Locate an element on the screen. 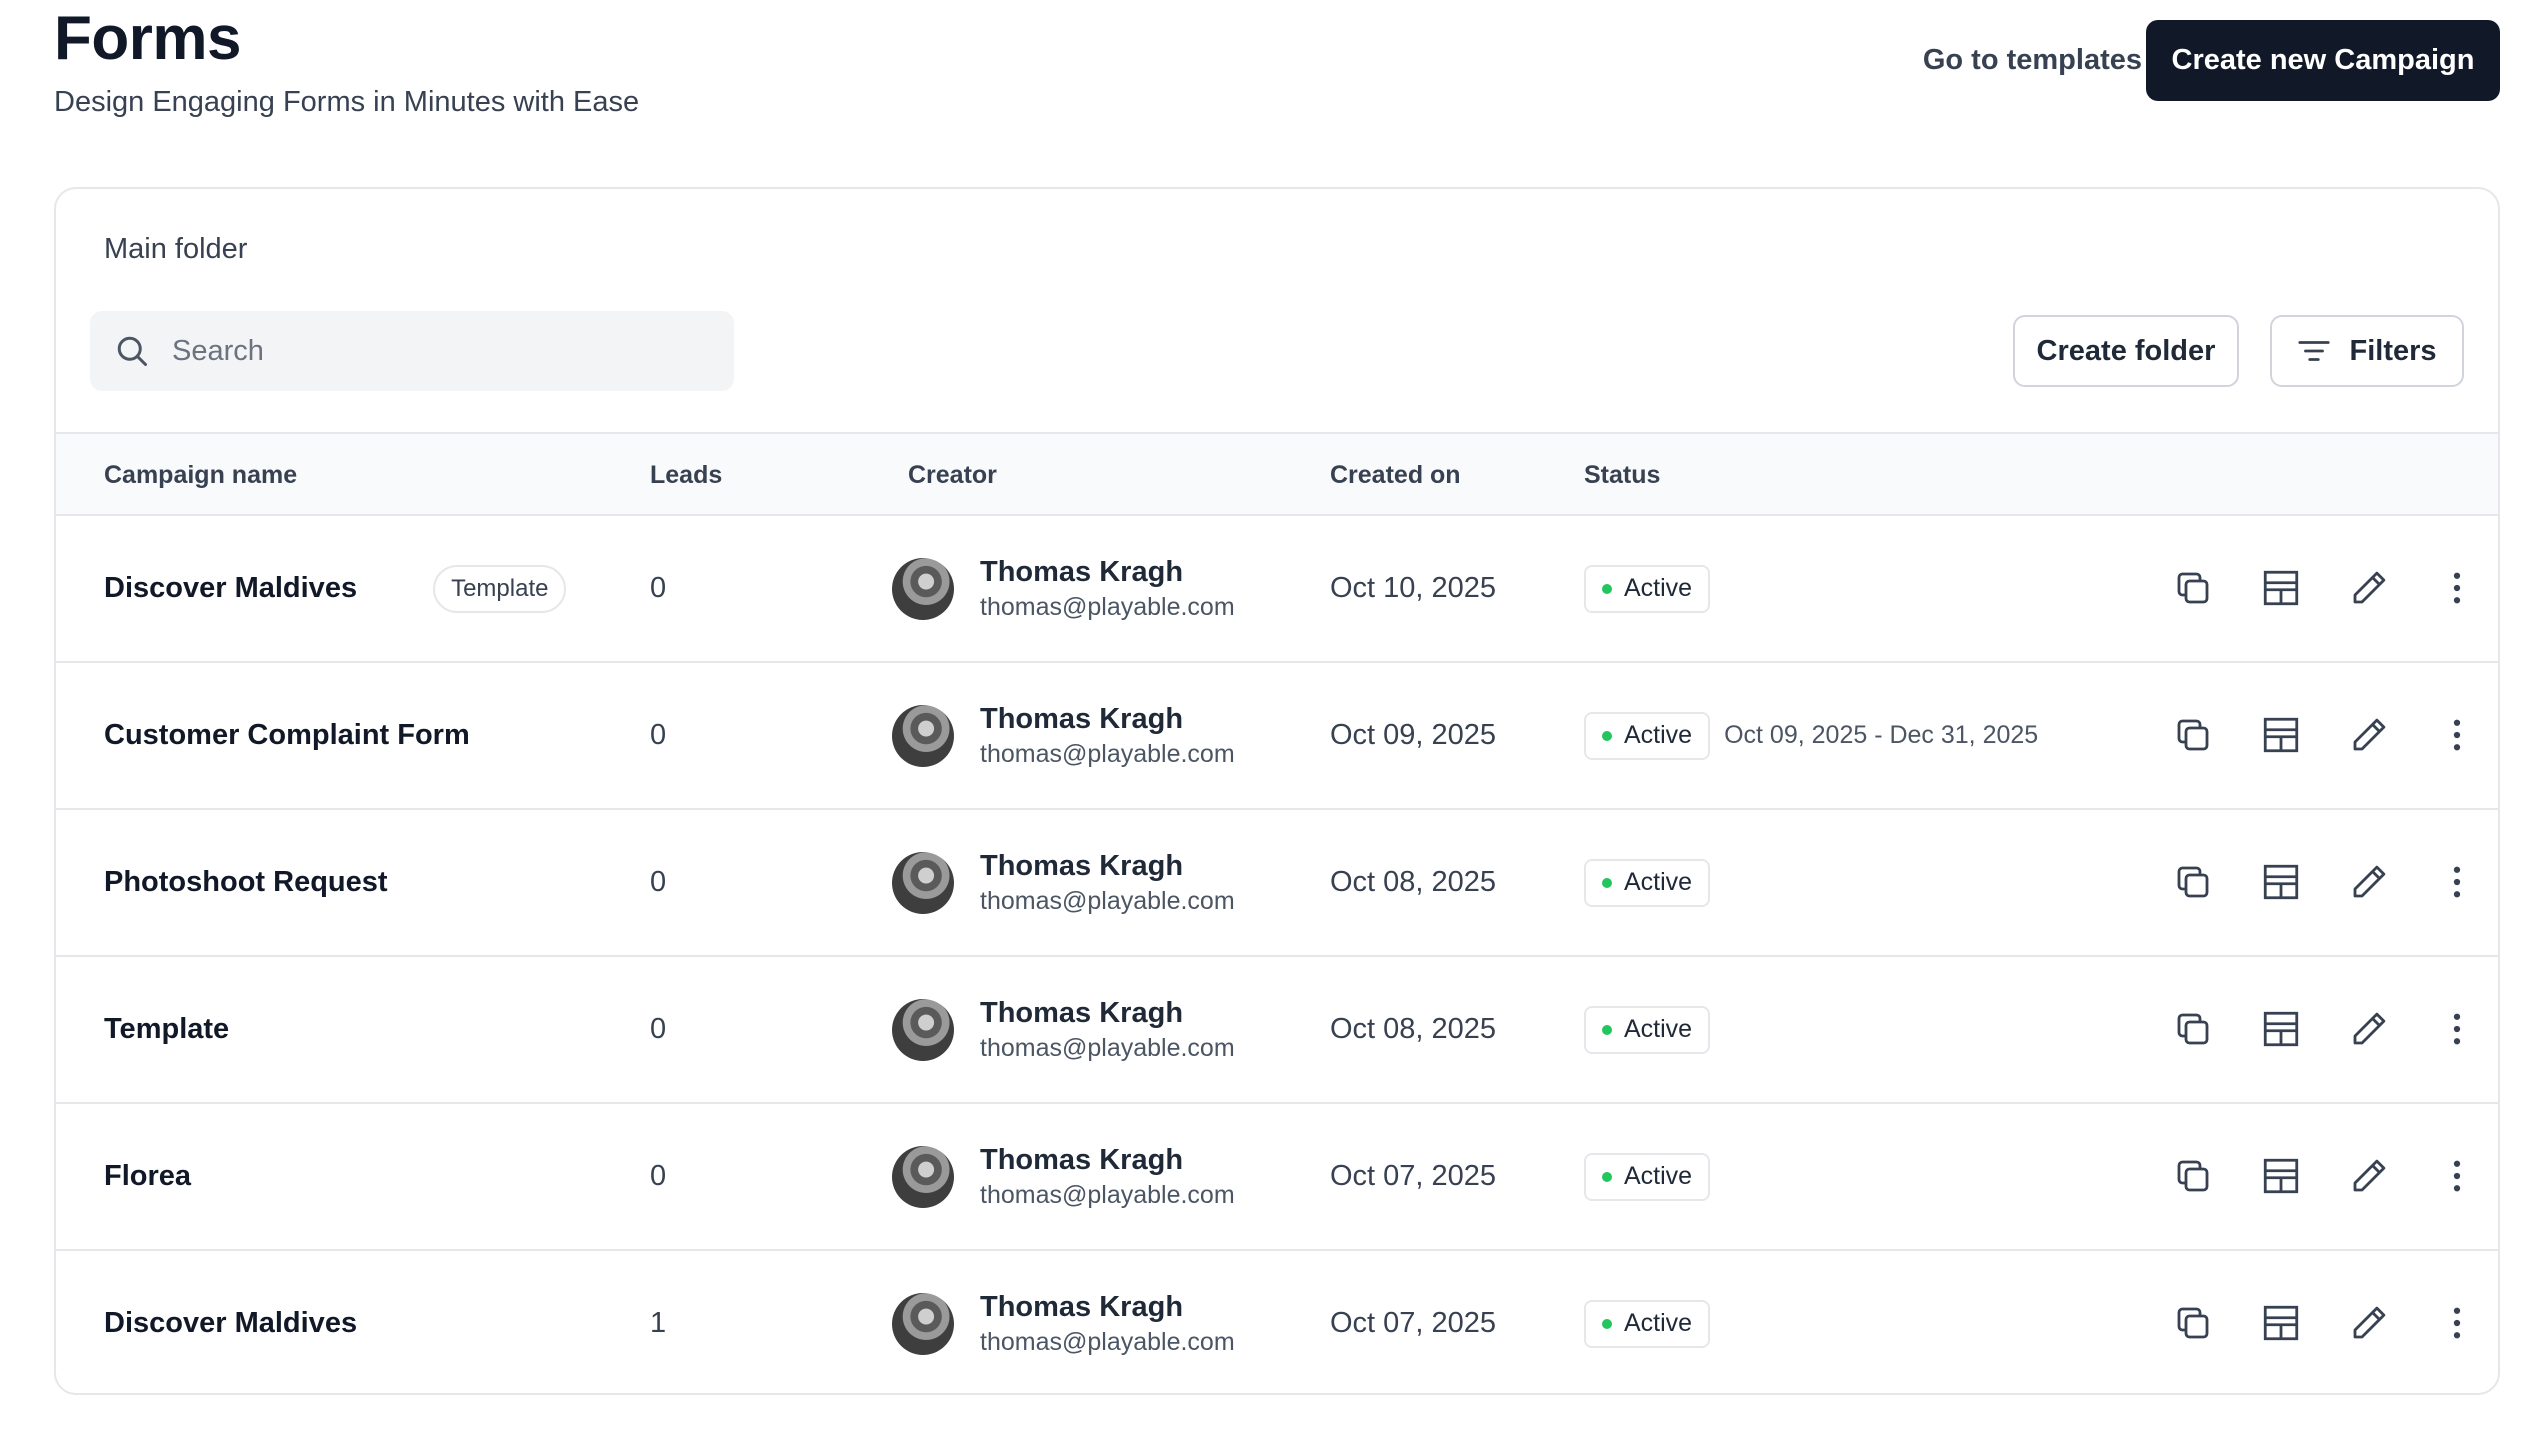 Image resolution: width=2528 pixels, height=1432 pixels. created-on-date: Oct 07, 2025 is located at coordinates (1413, 1323).